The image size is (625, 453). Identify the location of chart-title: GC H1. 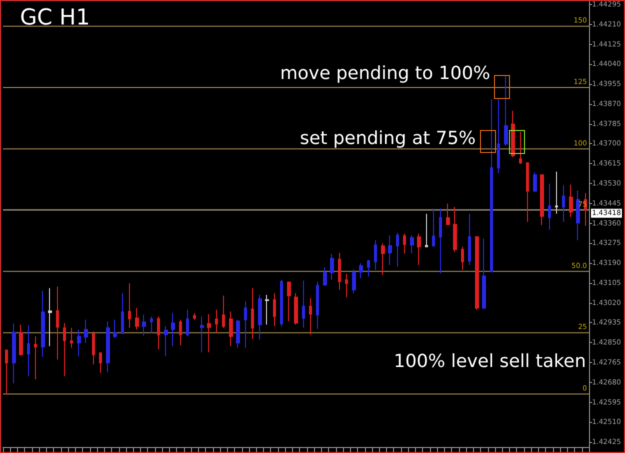
(55, 18).